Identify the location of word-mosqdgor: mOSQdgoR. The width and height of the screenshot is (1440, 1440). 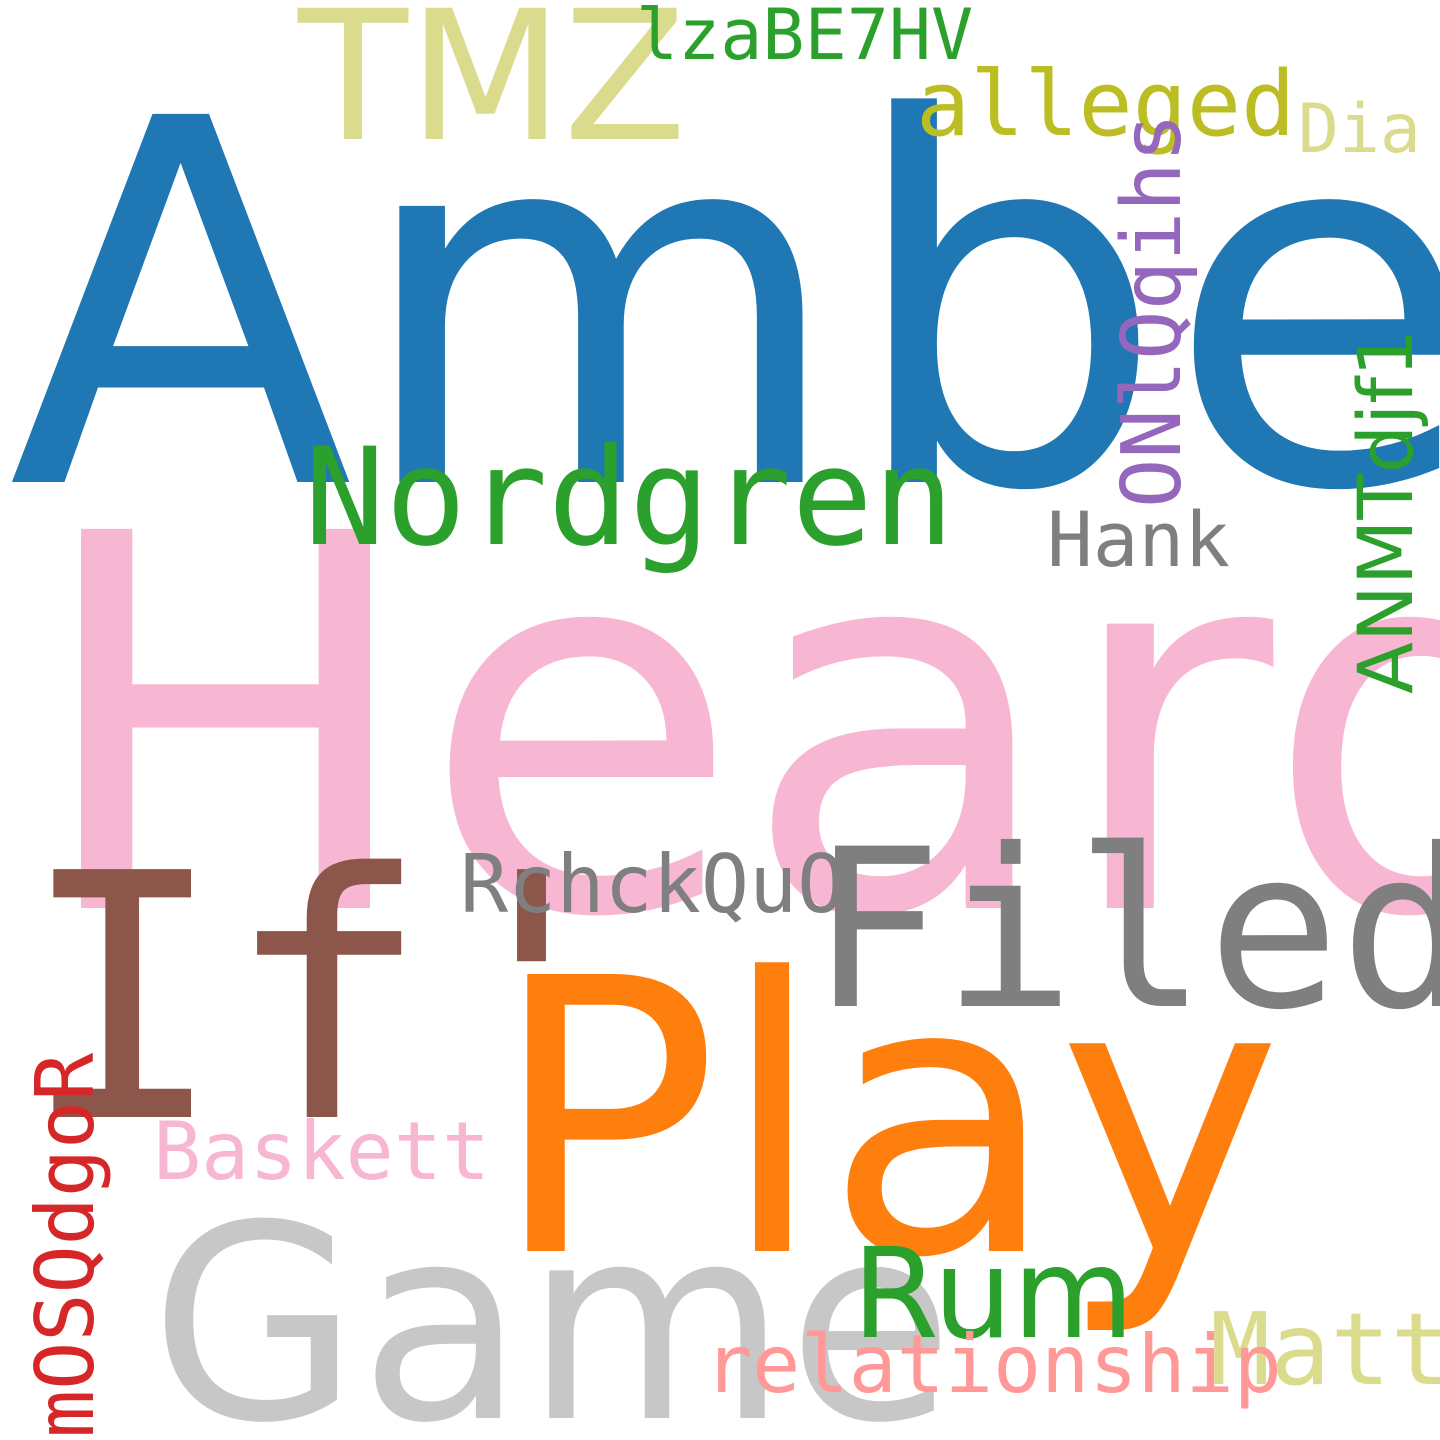
(65, 1245).